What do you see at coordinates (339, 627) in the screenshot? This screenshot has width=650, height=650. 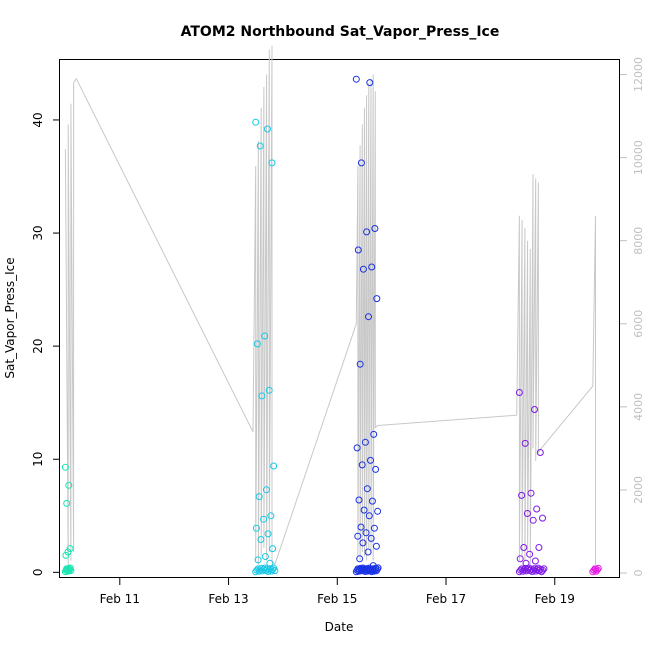 I see `x-axis-label: Date` at bounding box center [339, 627].